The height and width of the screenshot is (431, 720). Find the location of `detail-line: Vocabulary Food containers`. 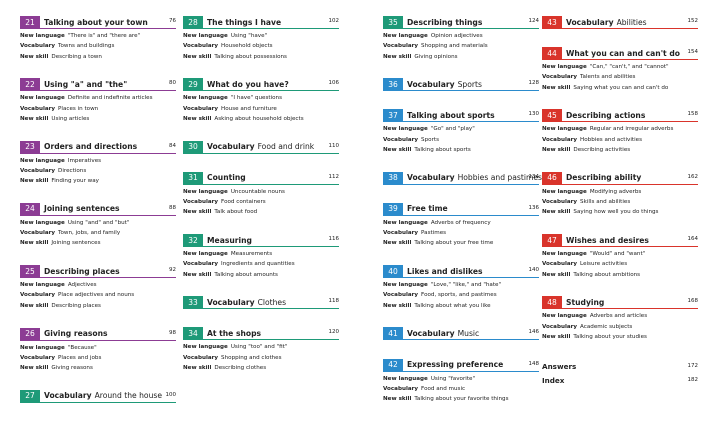

detail-line: Vocabulary Food containers is located at coordinates (261, 202).